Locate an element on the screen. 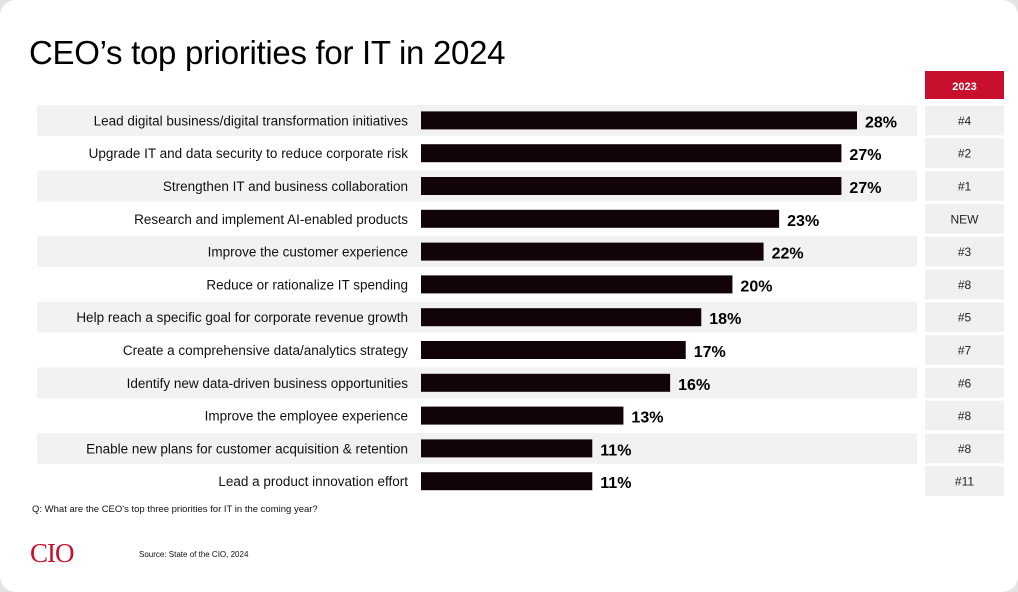  category-label: Strengthen IT and business collaboration is located at coordinates (285, 186).